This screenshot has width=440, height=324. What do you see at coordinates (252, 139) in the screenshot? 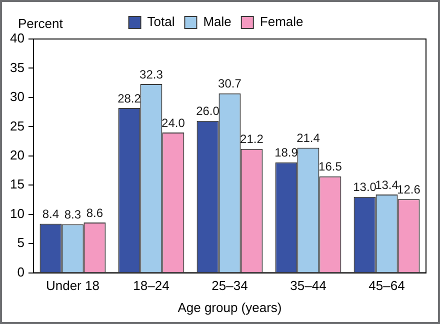
I see `data-label: 21.2` at bounding box center [252, 139].